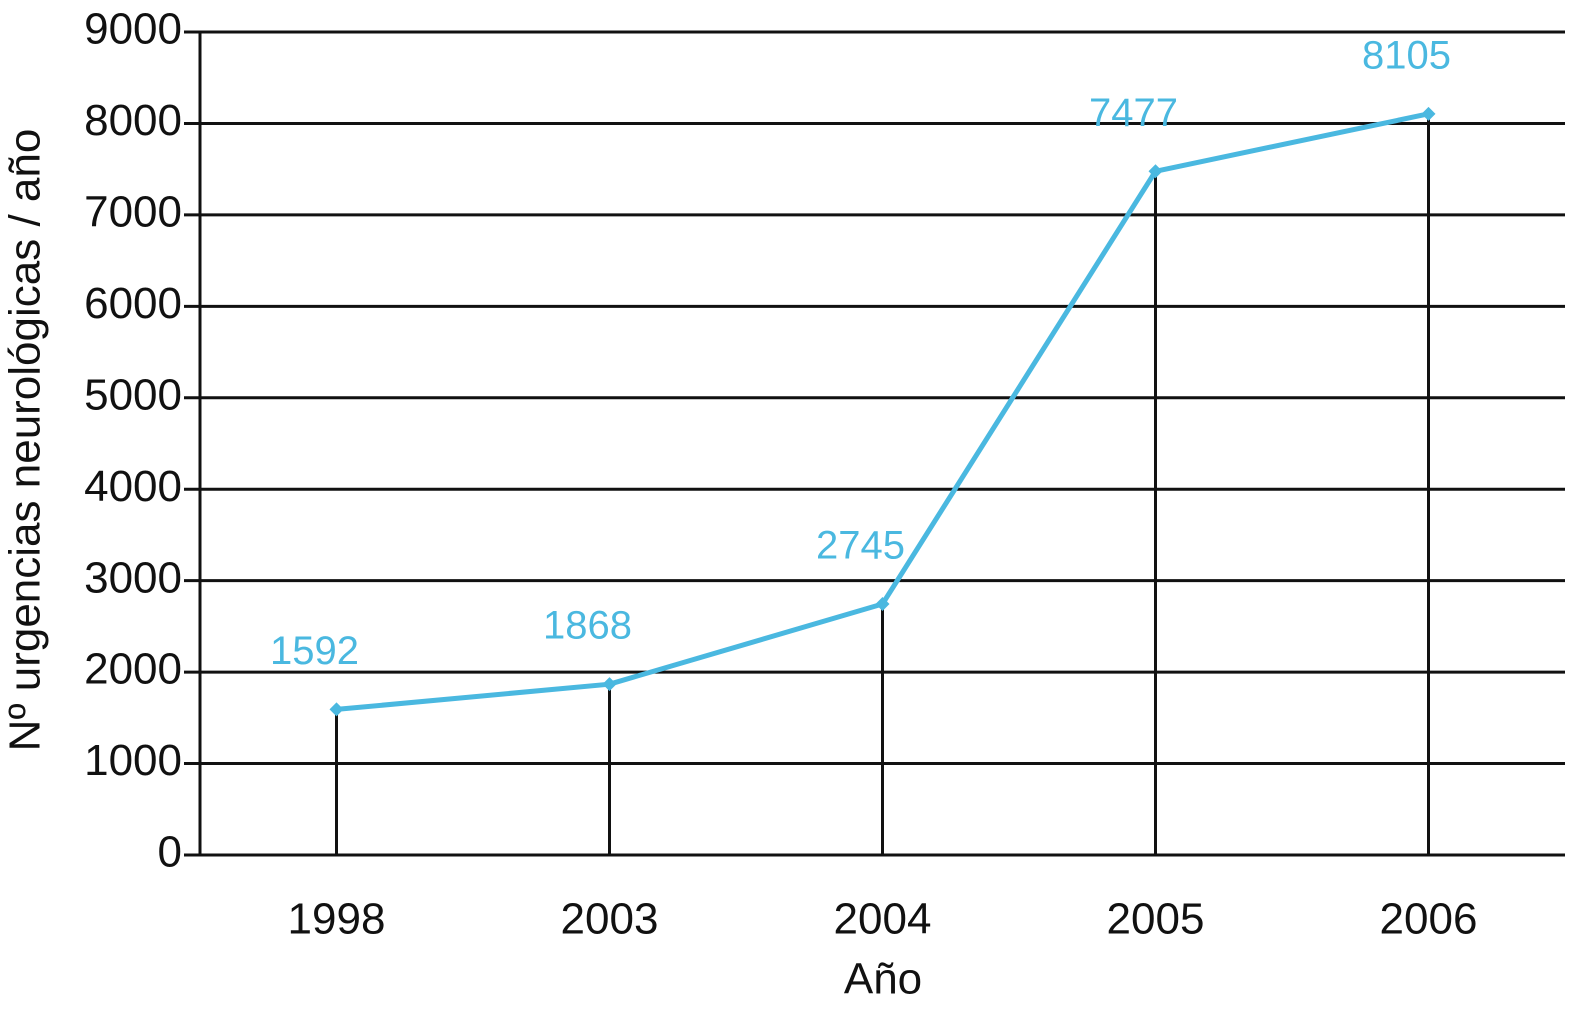  What do you see at coordinates (610, 919) in the screenshot?
I see `x-tick-label: 2003` at bounding box center [610, 919].